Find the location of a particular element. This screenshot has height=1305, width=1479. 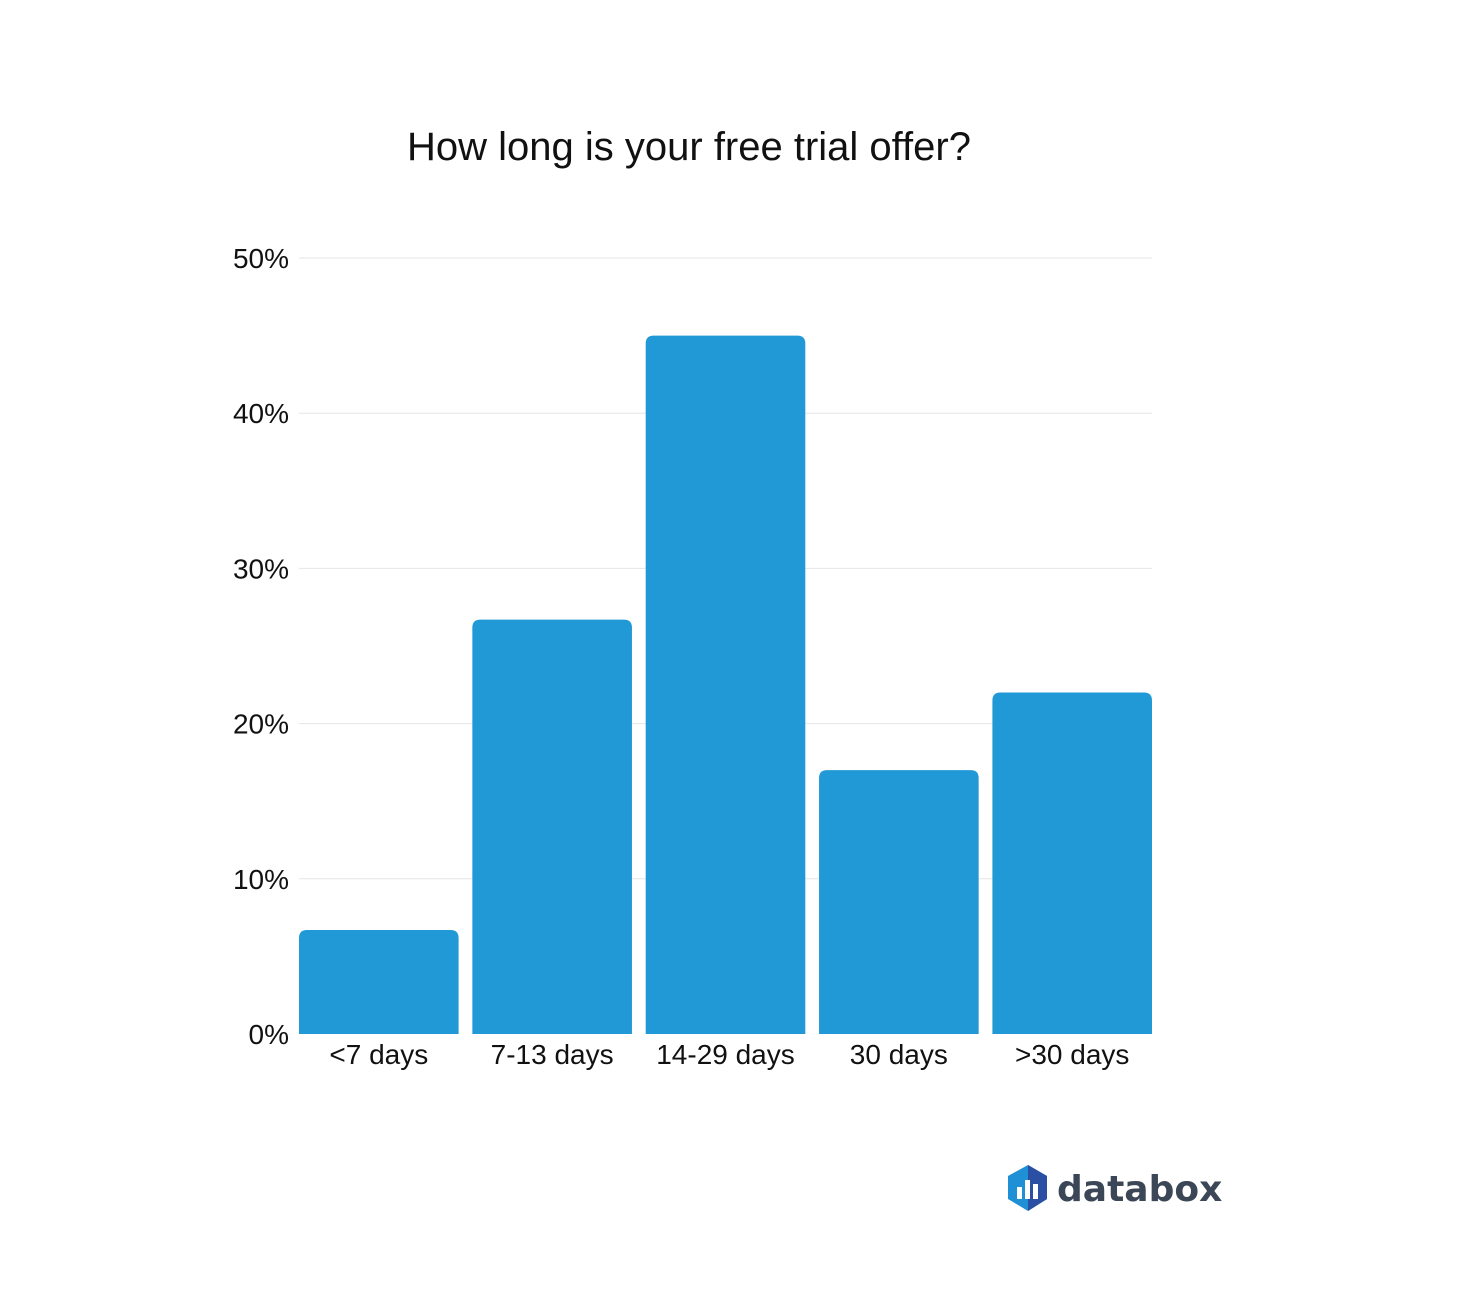

y-tick-label: 40% is located at coordinates (261, 413).